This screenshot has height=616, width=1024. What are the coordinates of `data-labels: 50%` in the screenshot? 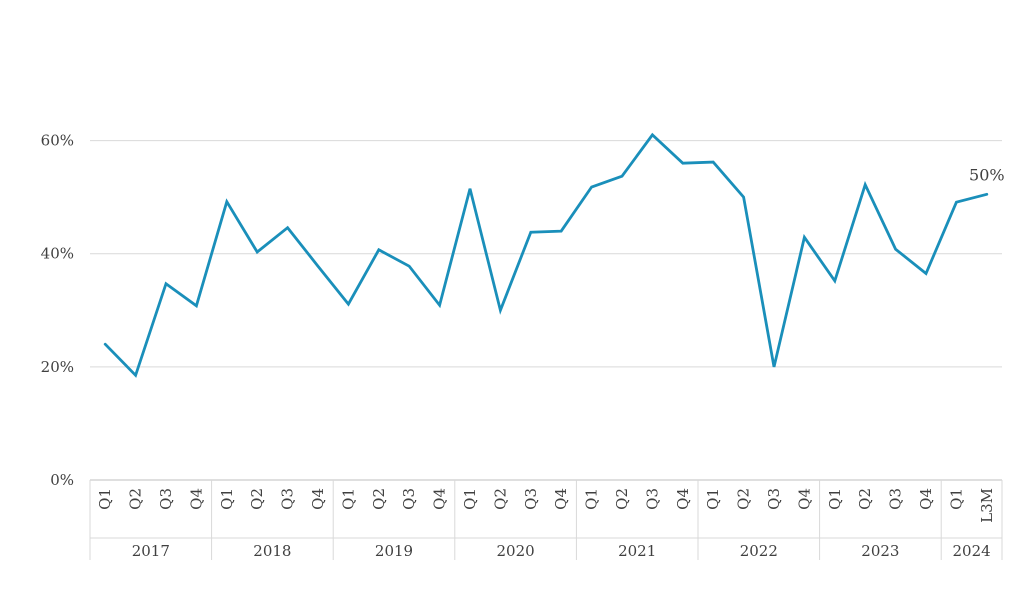 It's located at (987, 174).